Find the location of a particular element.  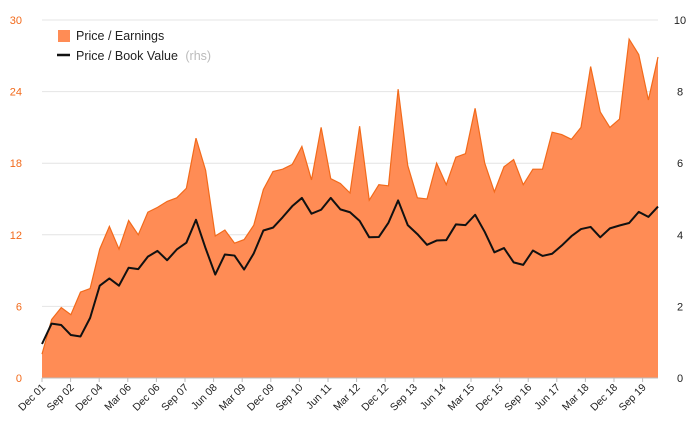

left-tick-label: 18 is located at coordinates (16, 164).